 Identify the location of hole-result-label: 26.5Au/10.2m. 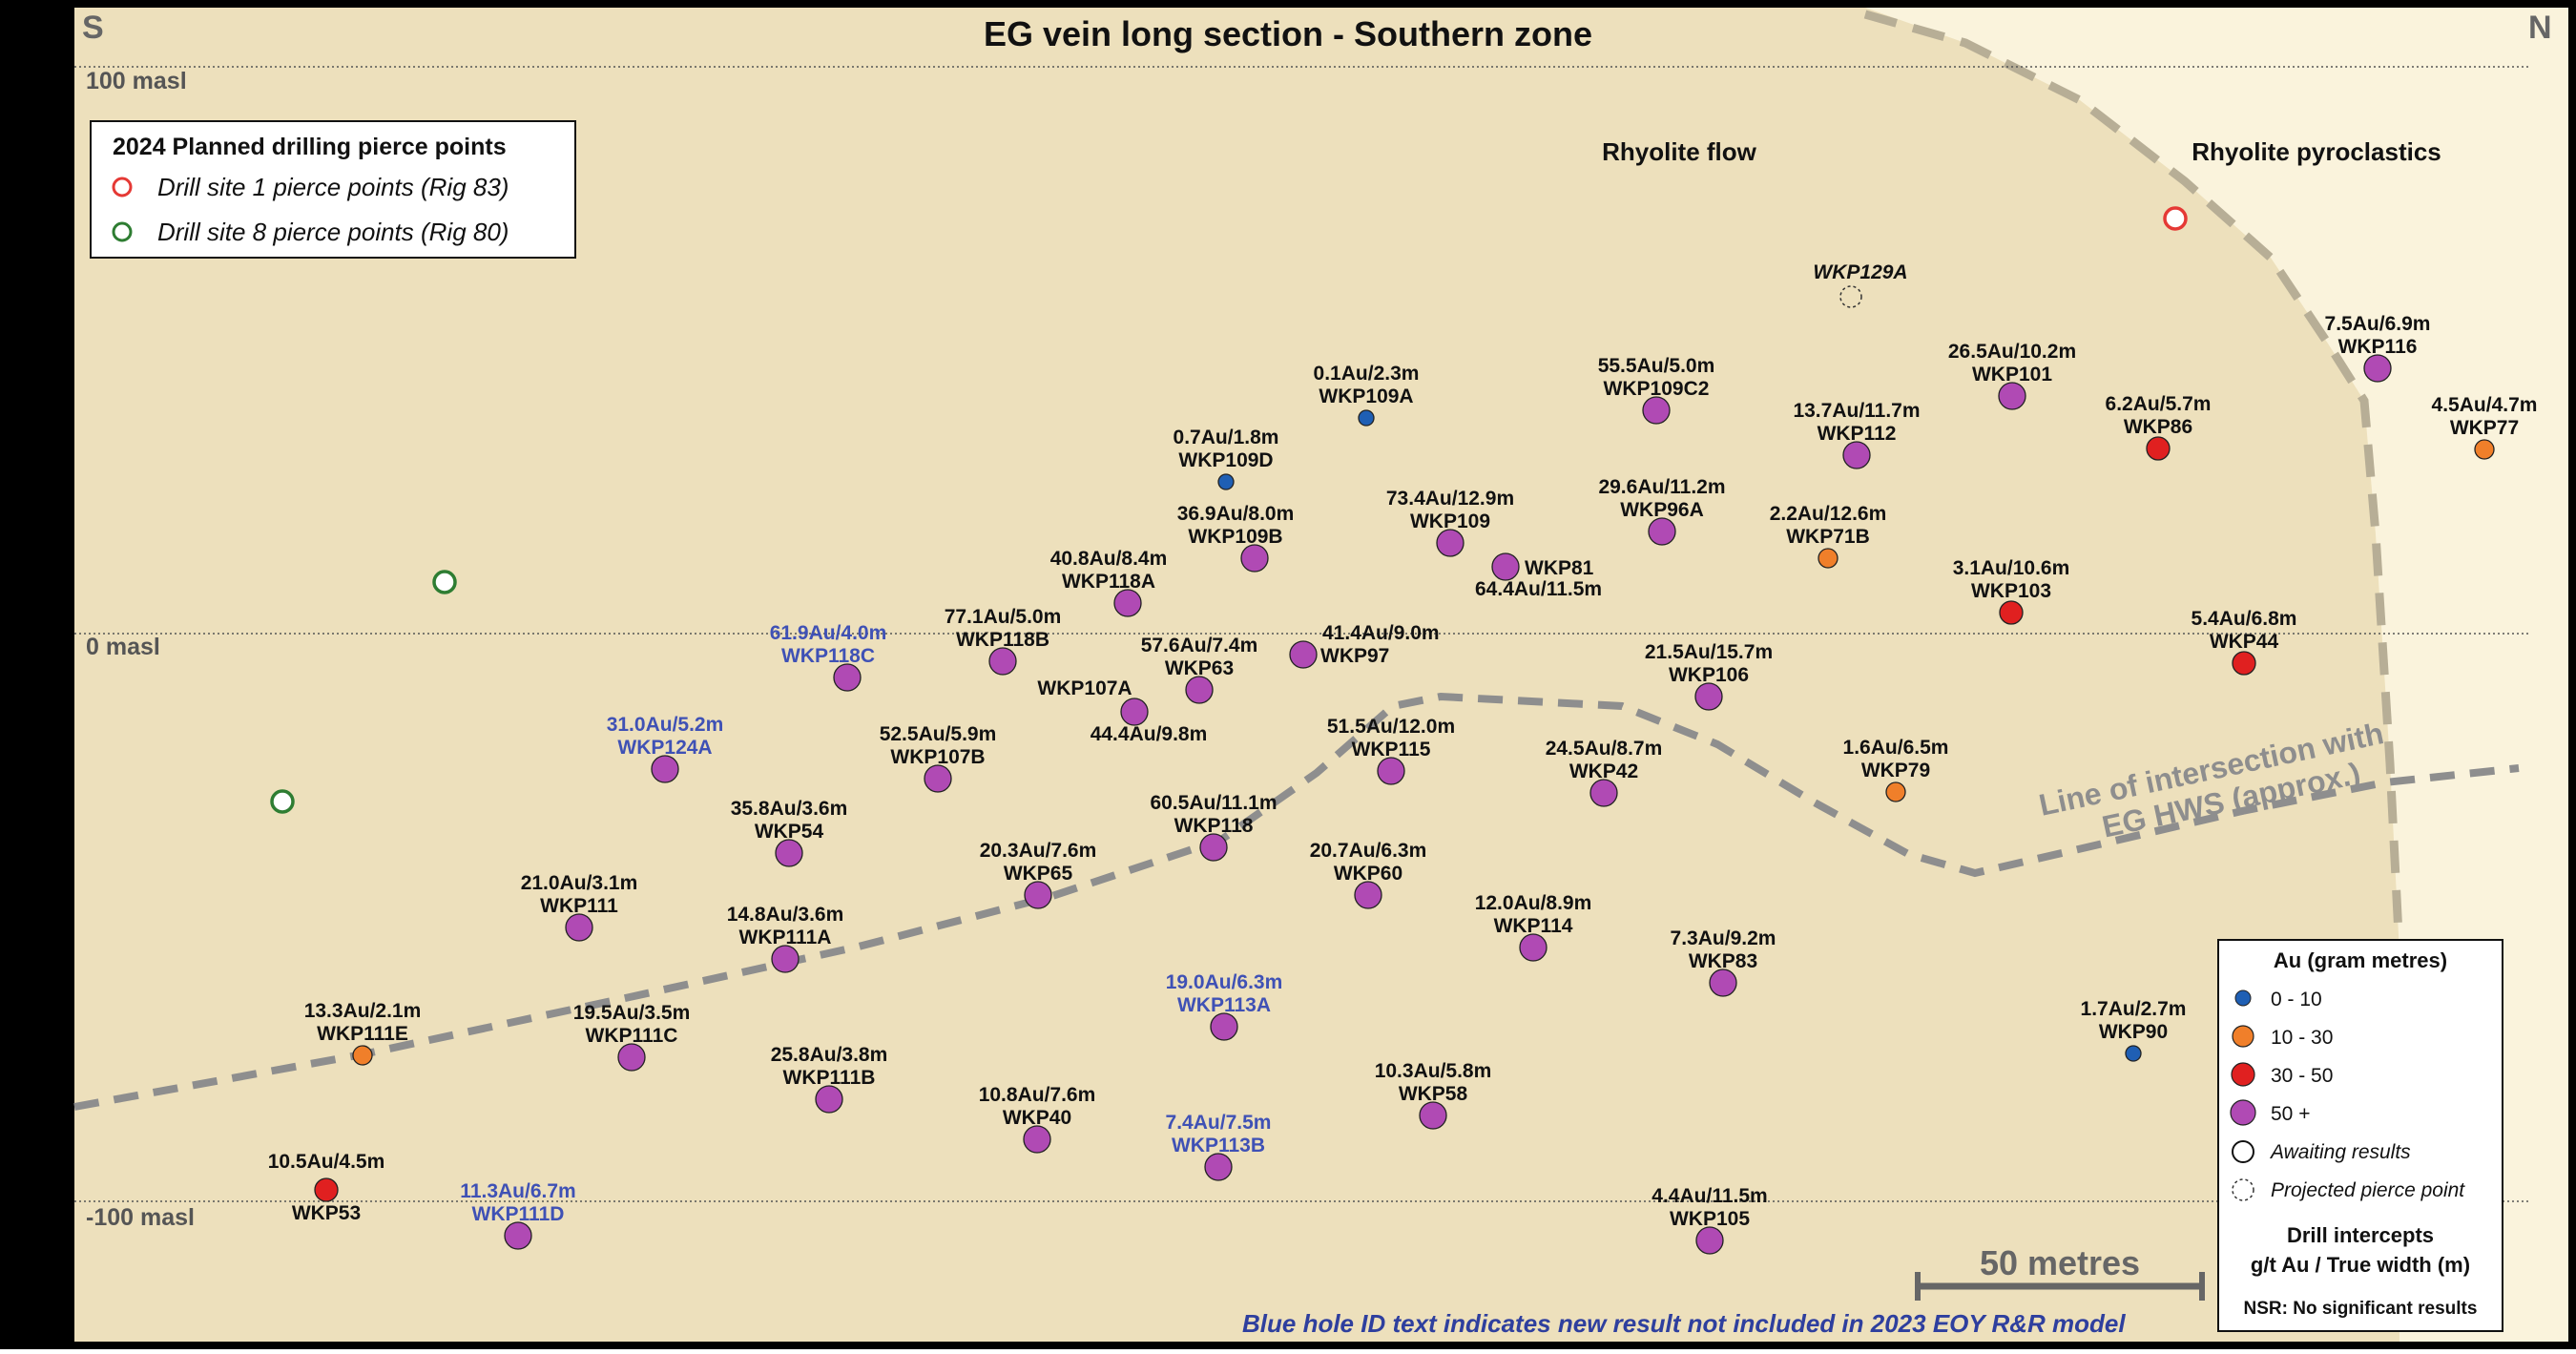
(2012, 352).